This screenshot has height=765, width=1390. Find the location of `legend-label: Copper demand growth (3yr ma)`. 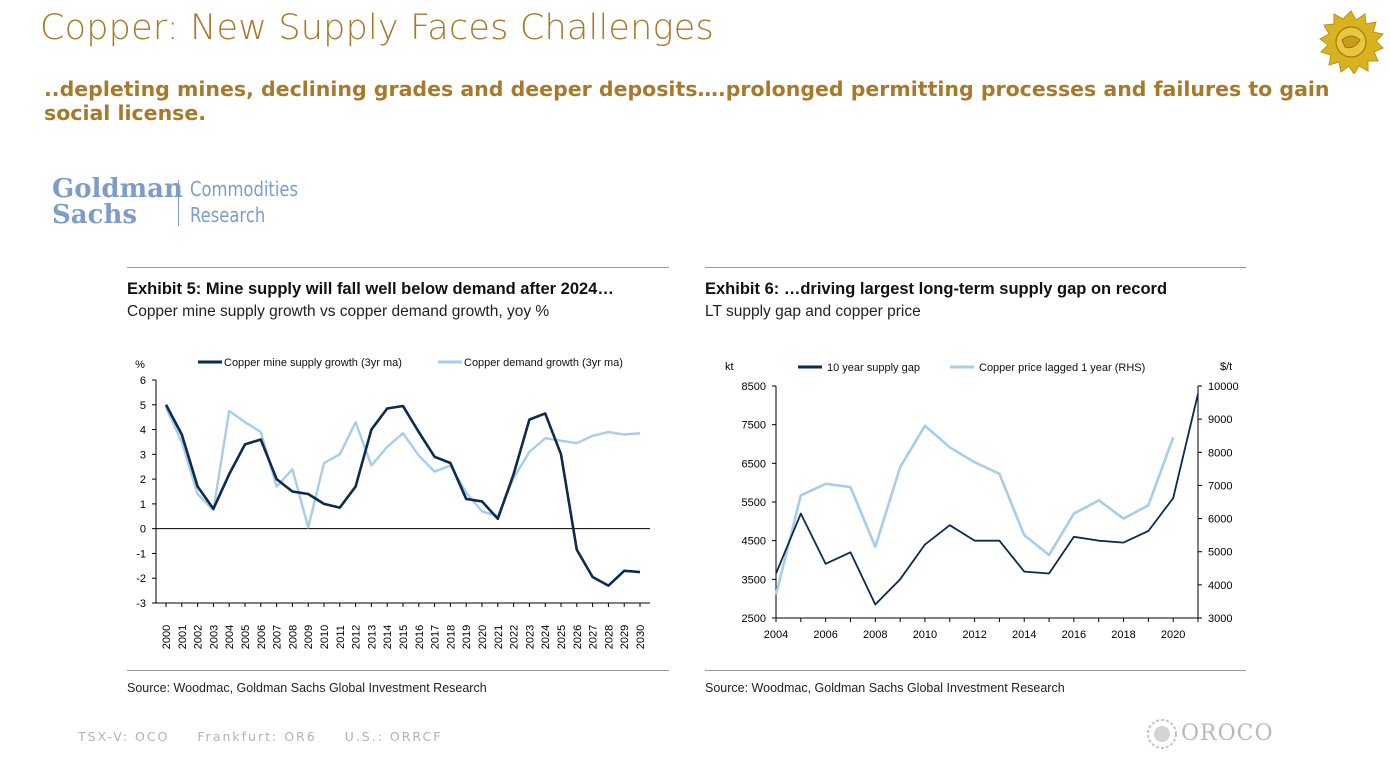

legend-label: Copper demand growth (3yr ma) is located at coordinates (543, 363).